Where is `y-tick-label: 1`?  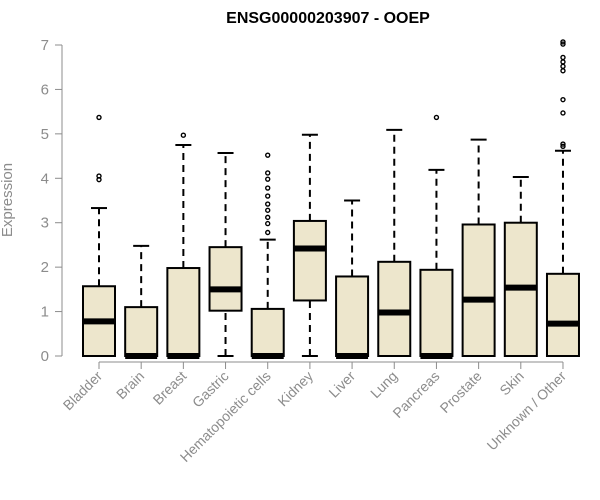
y-tick-label: 1 is located at coordinates (45, 312).